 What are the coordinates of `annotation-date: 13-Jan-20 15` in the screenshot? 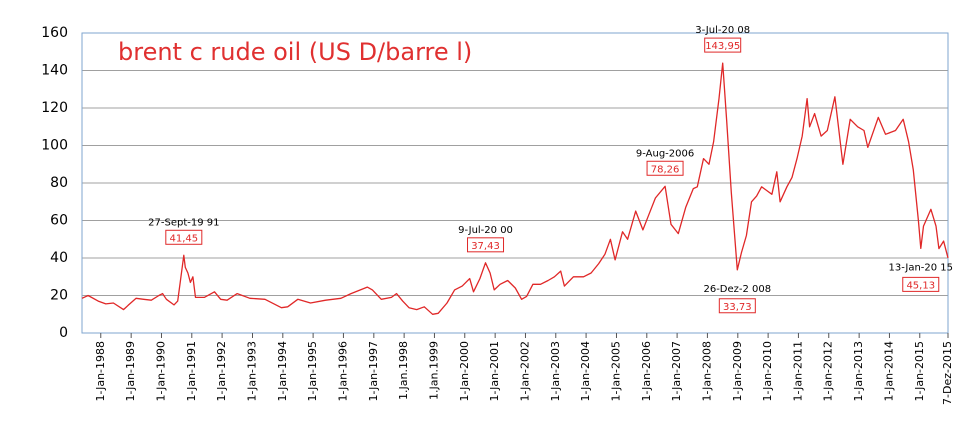 It's located at (920, 267).